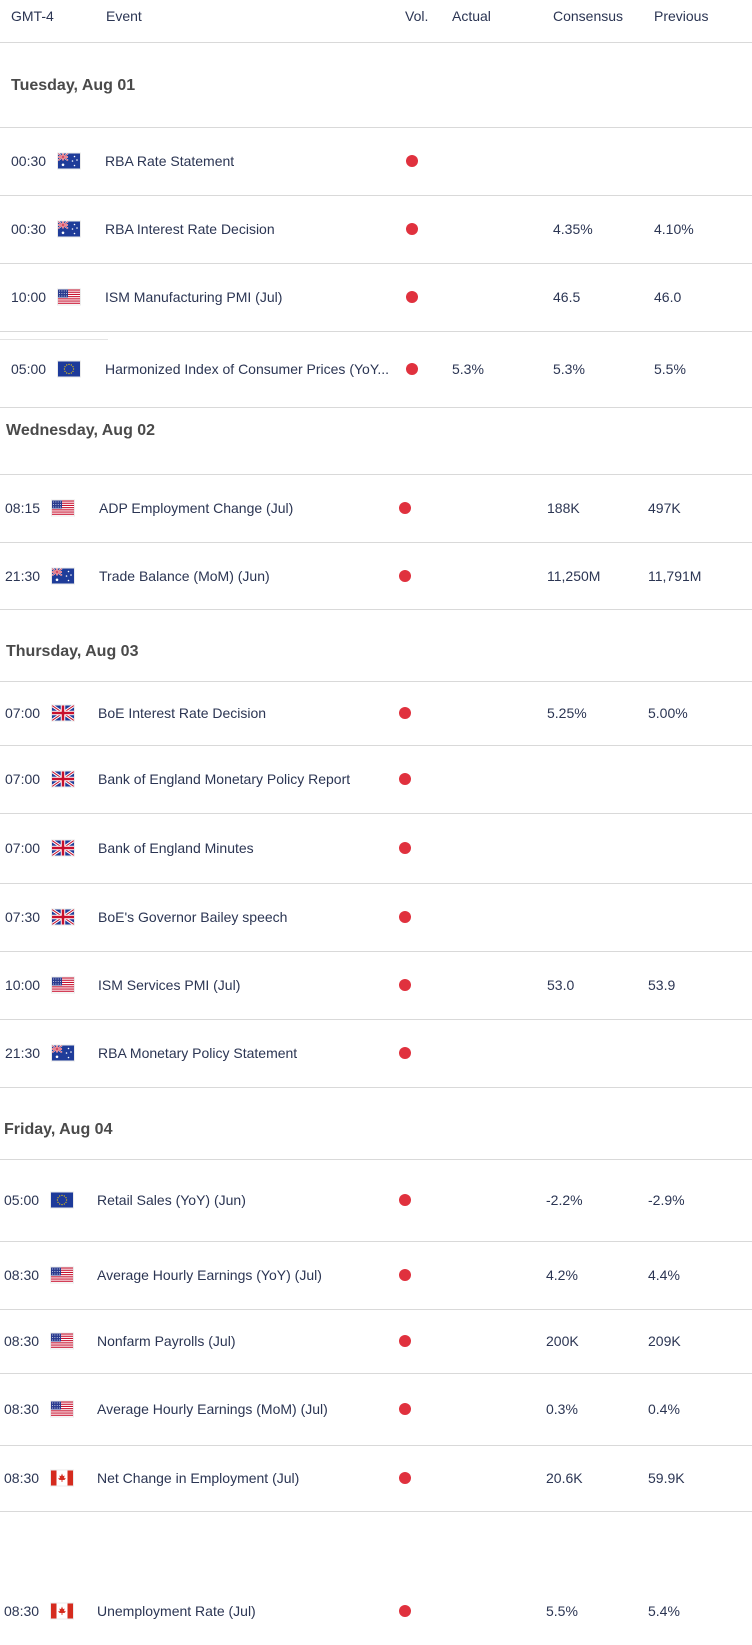 The width and height of the screenshot is (752, 1645). Describe the element at coordinates (32, 16) in the screenshot. I see `timezone-header: GMT-4` at that location.